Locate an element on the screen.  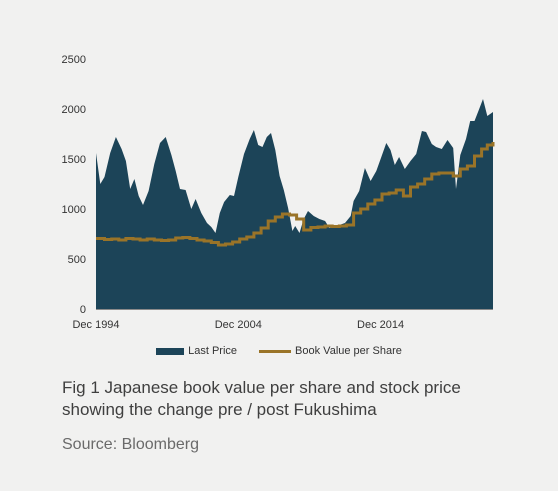
legend-item-book-value: Book Value per Share is located at coordinates (330, 351).